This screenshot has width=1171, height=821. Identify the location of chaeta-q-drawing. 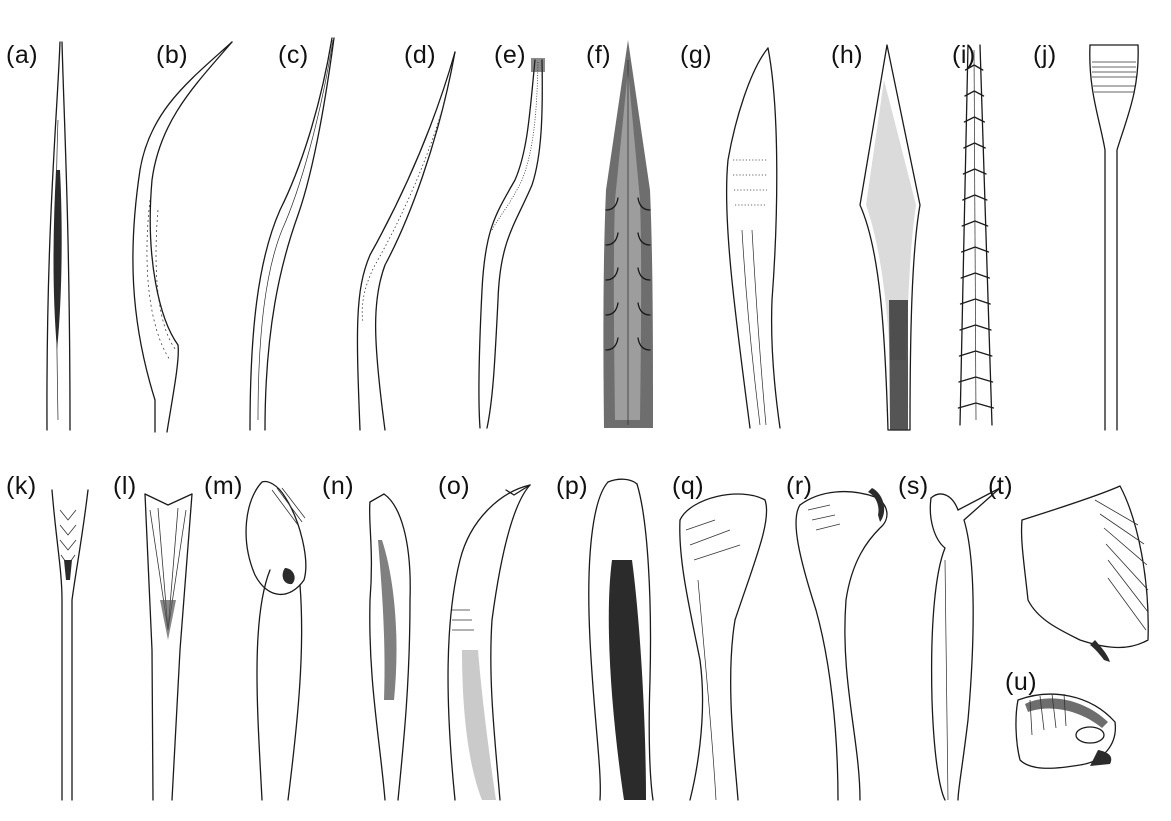
(723, 647).